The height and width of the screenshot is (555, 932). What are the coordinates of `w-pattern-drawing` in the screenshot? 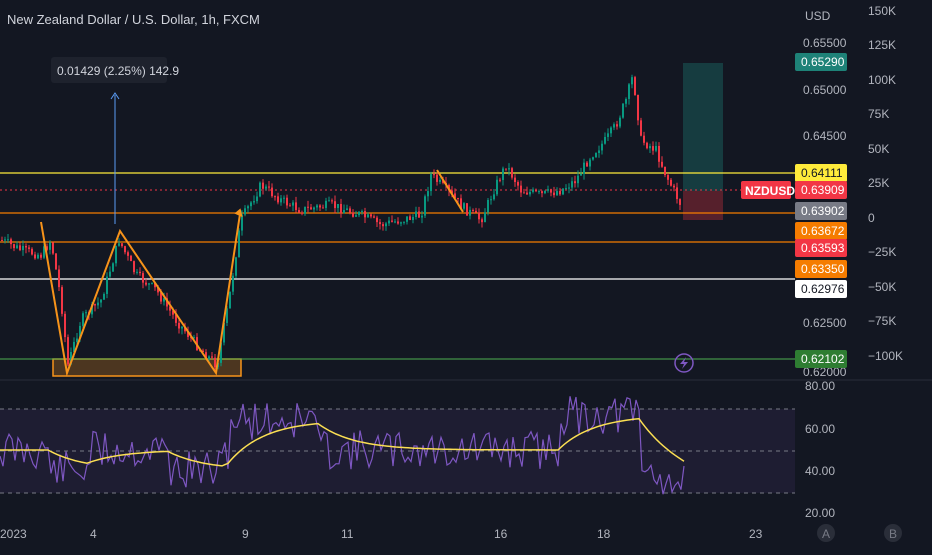 It's located at (140, 295).